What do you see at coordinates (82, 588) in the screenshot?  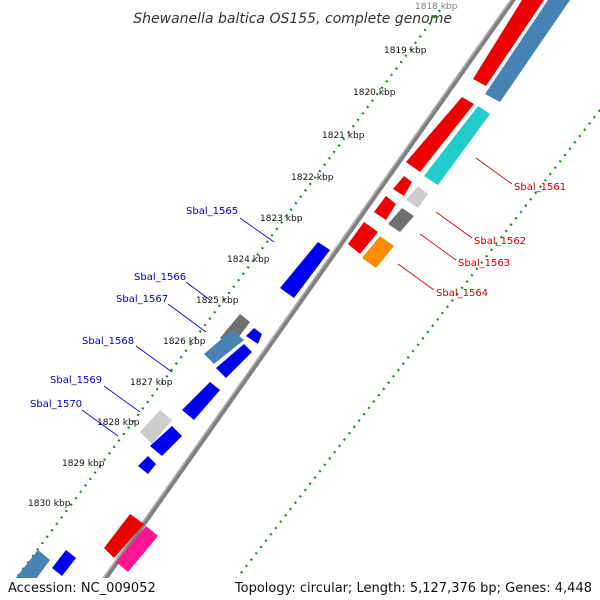 I see `accession-text: Accession: NC_009052` at bounding box center [82, 588].